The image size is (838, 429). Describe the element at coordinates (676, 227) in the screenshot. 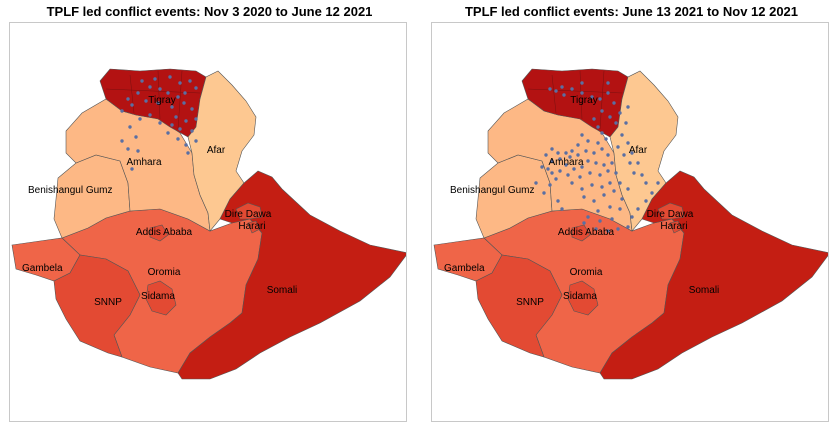

I see `region-harari` at that location.